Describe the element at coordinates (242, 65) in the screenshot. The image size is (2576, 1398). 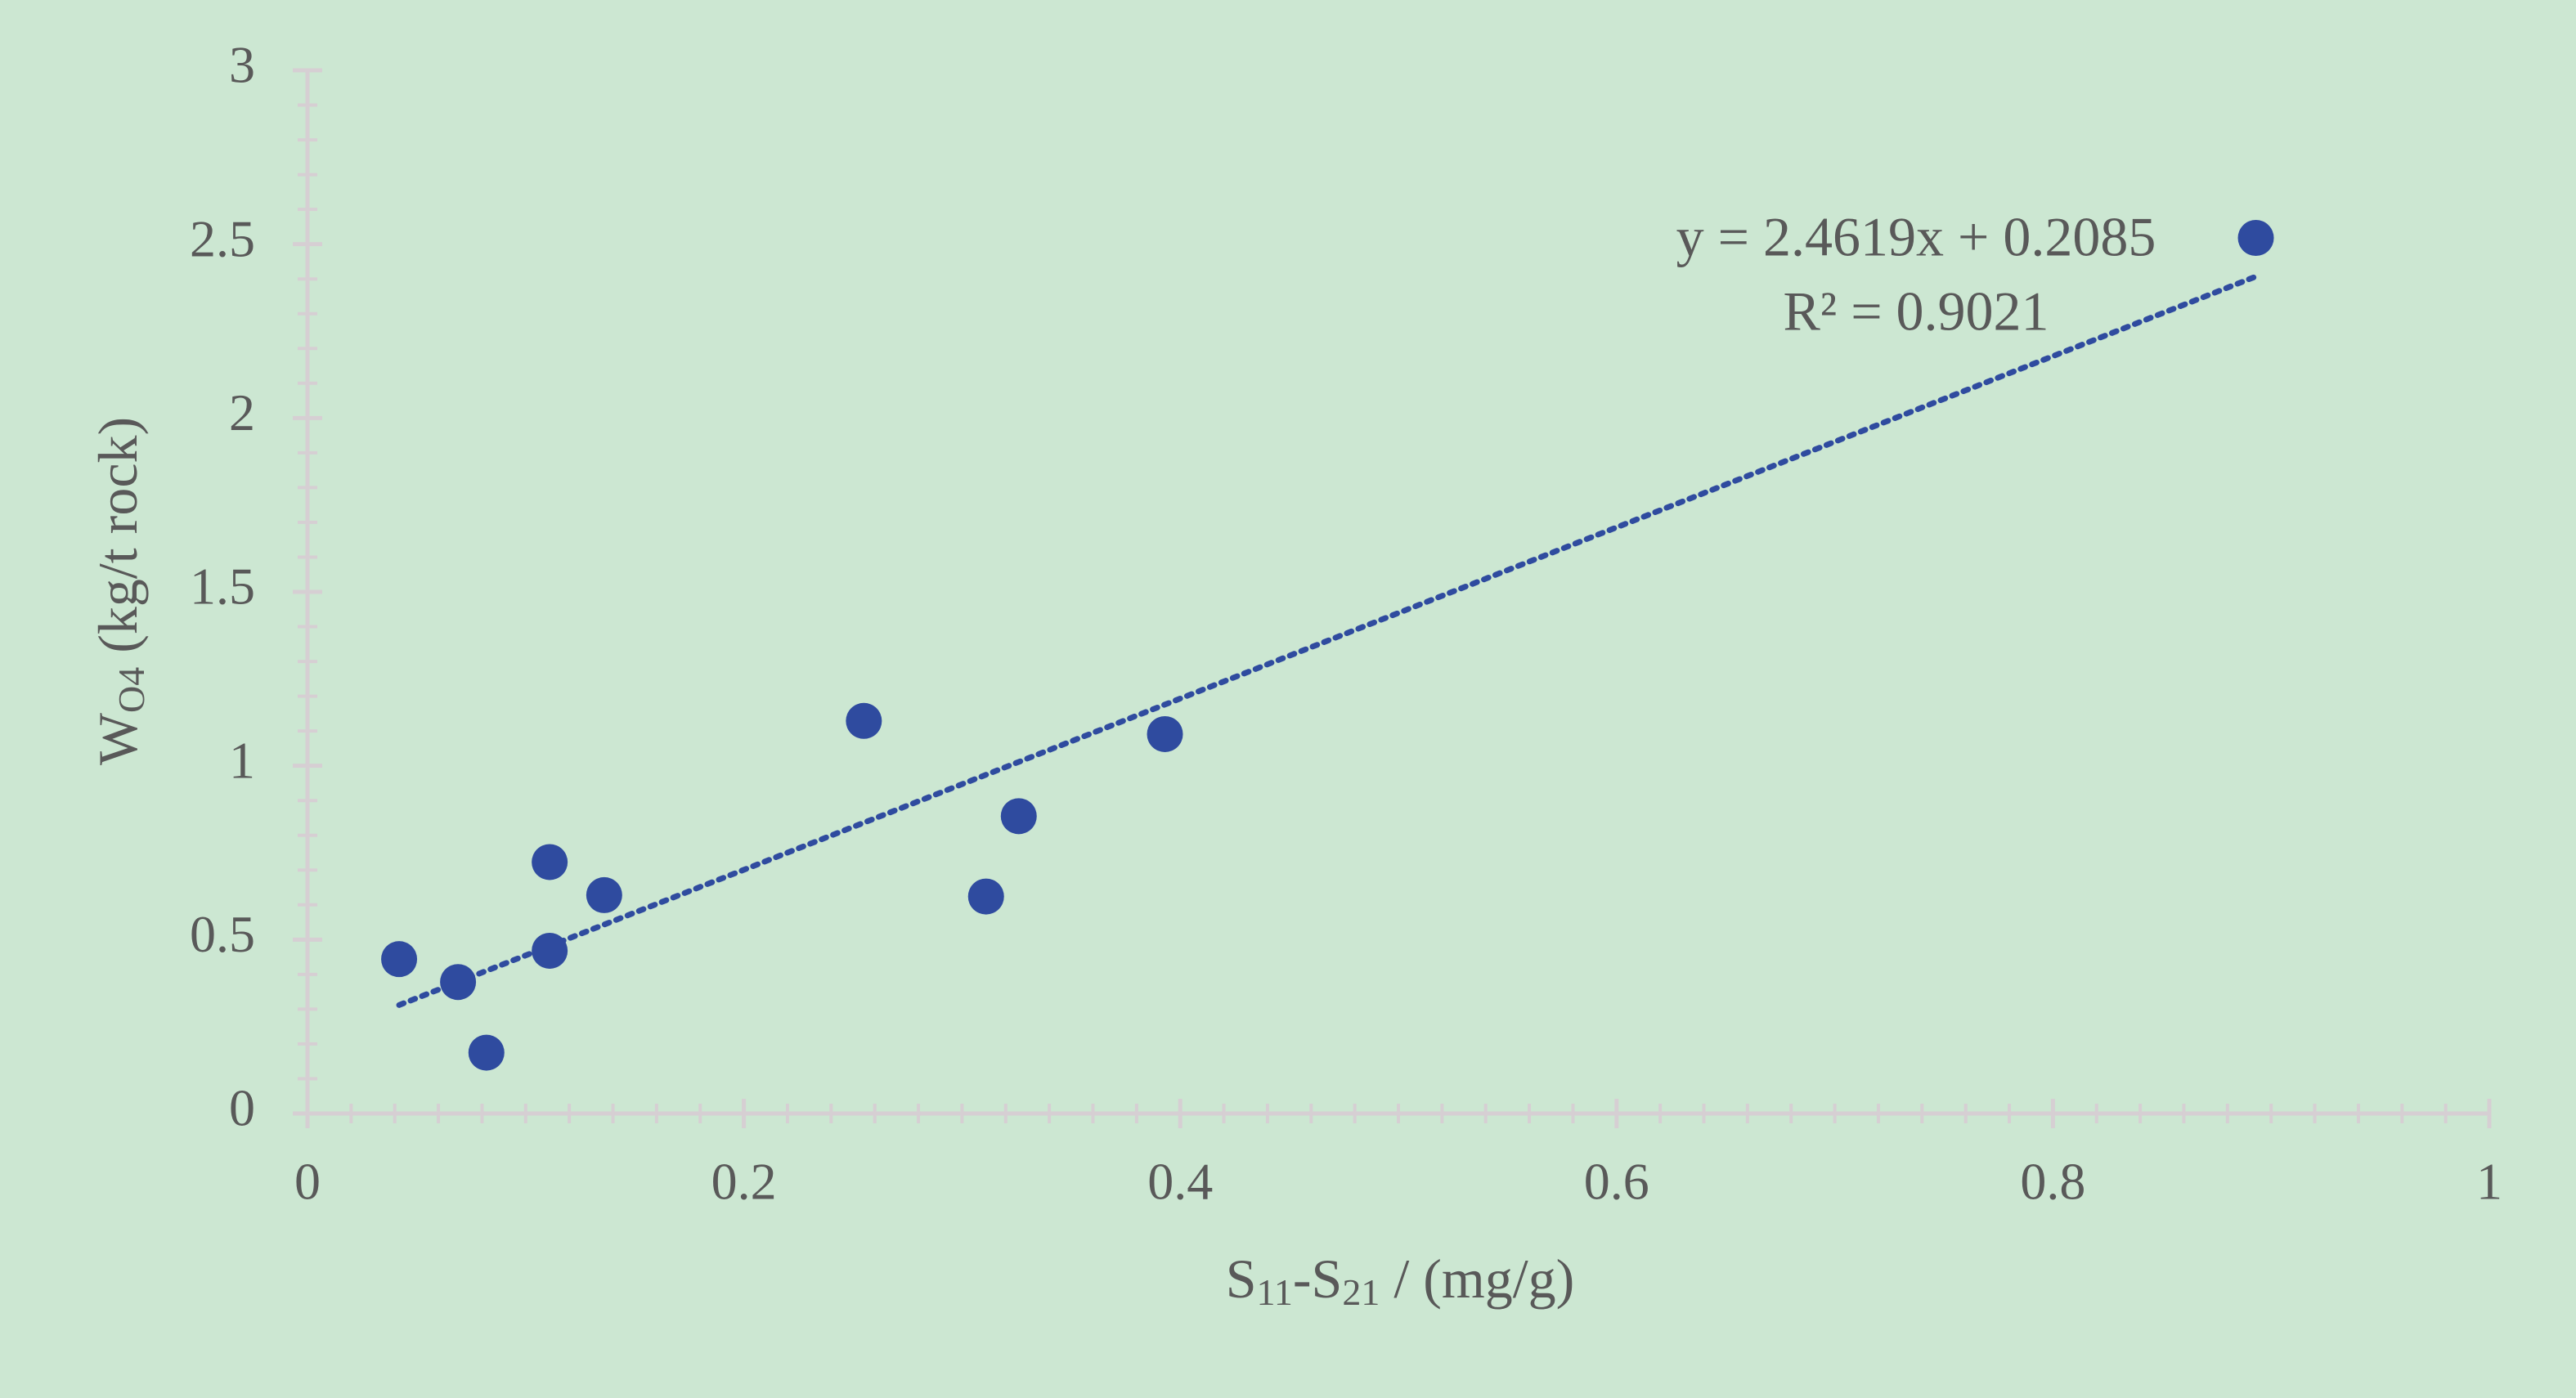
I see `y-tick-label: 3` at that location.